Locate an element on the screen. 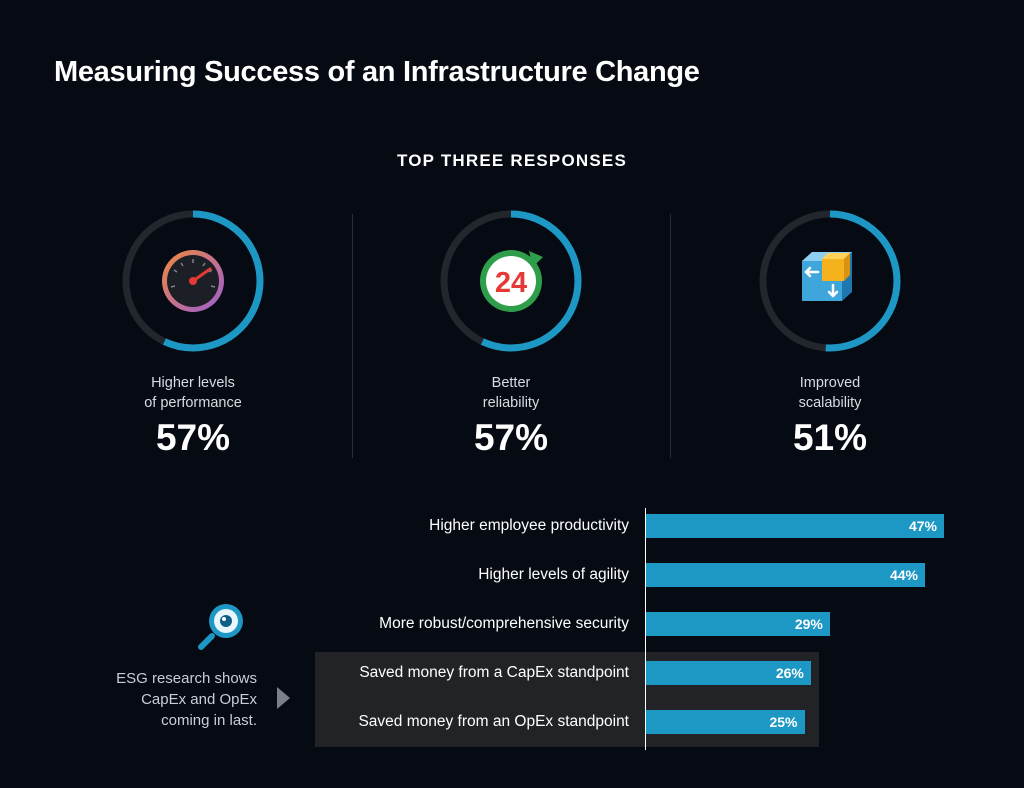 This screenshot has width=1024, height=788. stat-label: Higher levels of performance is located at coordinates (193, 393).